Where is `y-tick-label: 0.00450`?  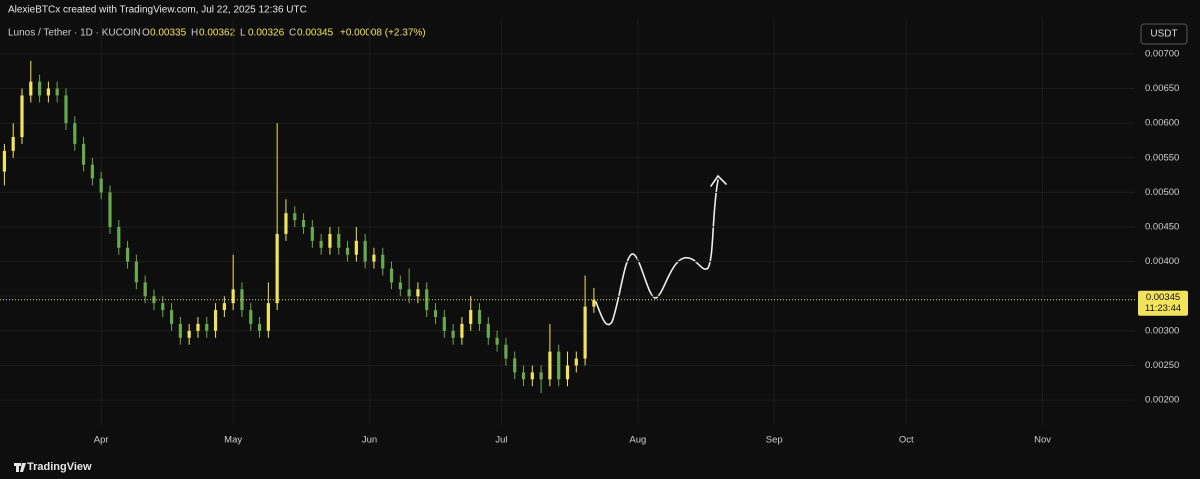
y-tick-label: 0.00450 is located at coordinates (1162, 227).